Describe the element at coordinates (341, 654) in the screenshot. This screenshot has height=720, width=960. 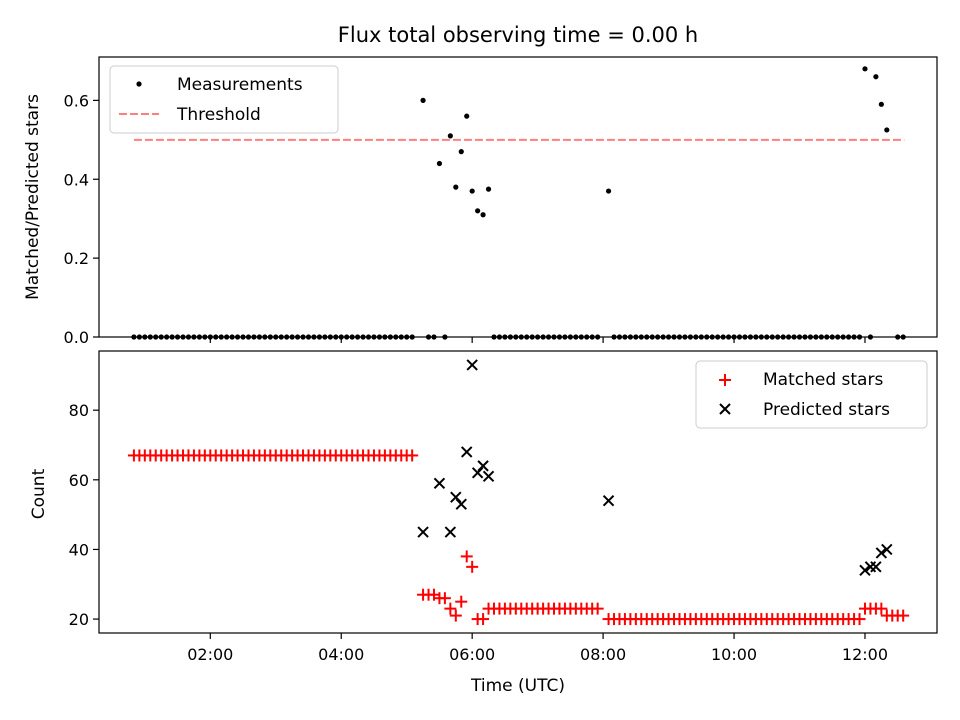
I see `count-x-tick-label: 04:00` at that location.